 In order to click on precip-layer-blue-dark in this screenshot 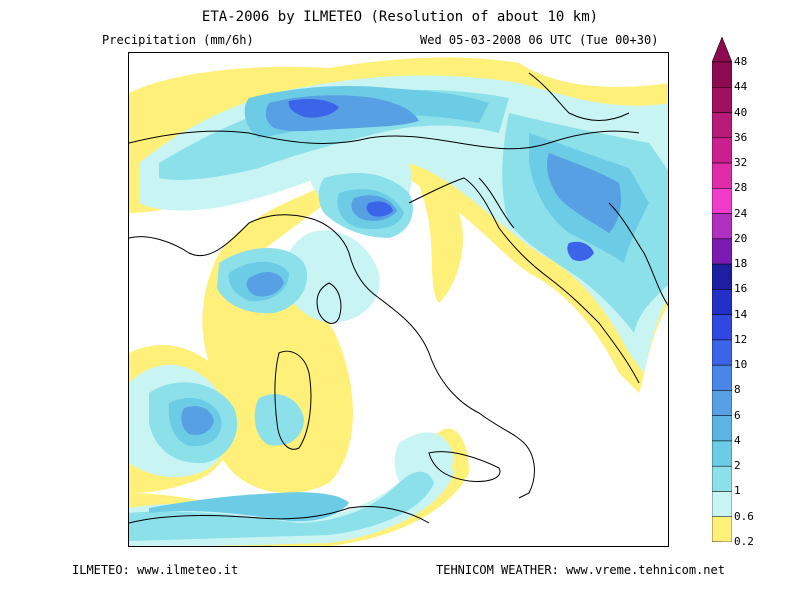, I will do `click(441, 180)`.